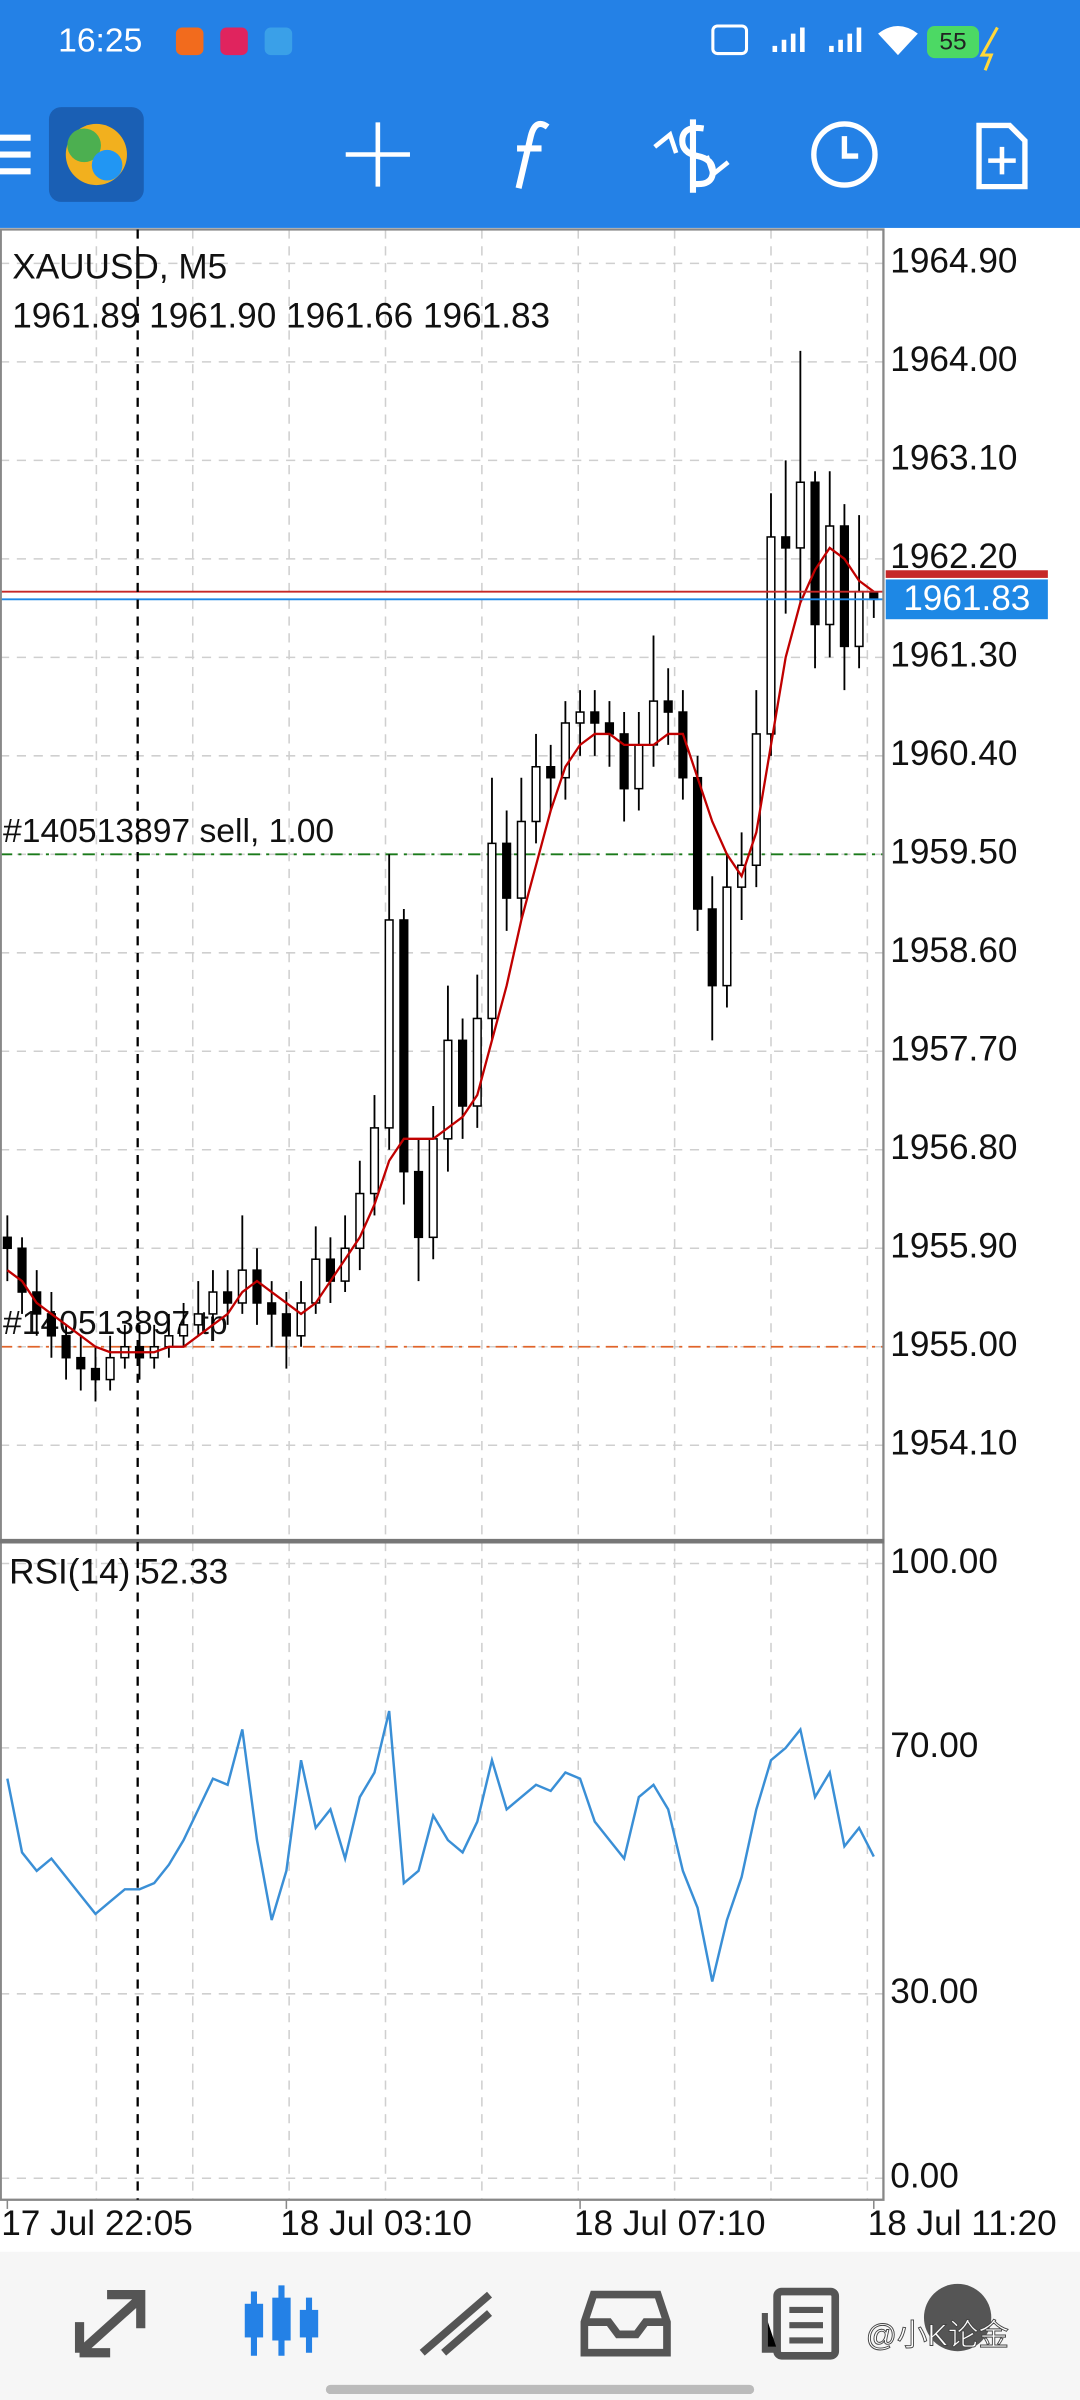 The height and width of the screenshot is (2400, 1080). Describe the element at coordinates (953, 1049) in the screenshot. I see `y-tick-label: 1957.70` at that location.